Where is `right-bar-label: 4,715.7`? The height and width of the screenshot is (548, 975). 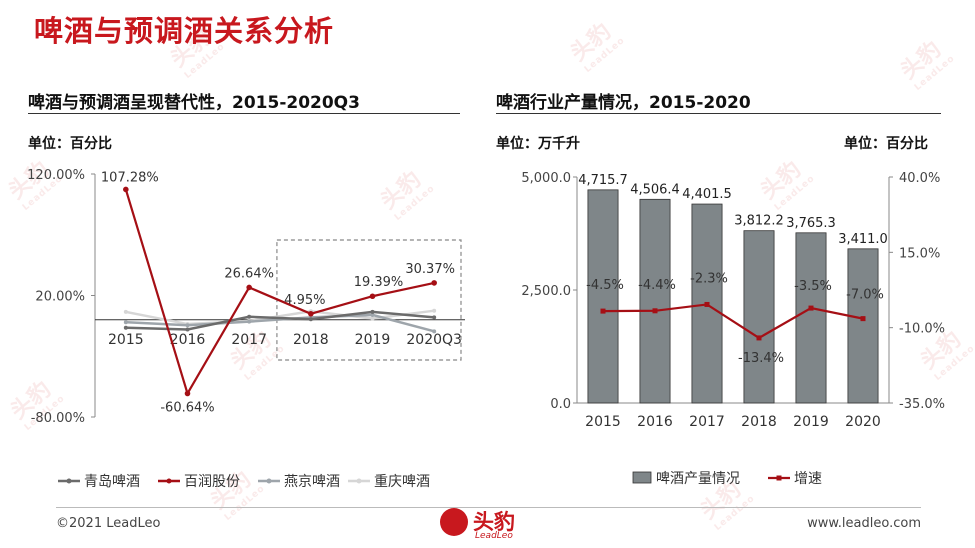
right-bar-label: 4,715.7 is located at coordinates (603, 180).